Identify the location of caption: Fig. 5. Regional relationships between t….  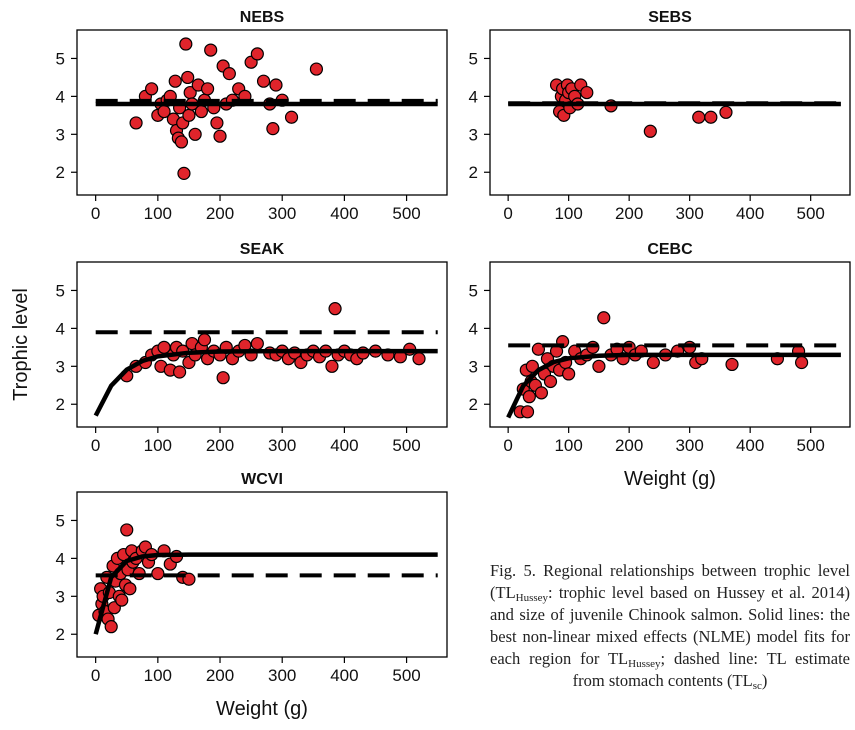
(670, 626).